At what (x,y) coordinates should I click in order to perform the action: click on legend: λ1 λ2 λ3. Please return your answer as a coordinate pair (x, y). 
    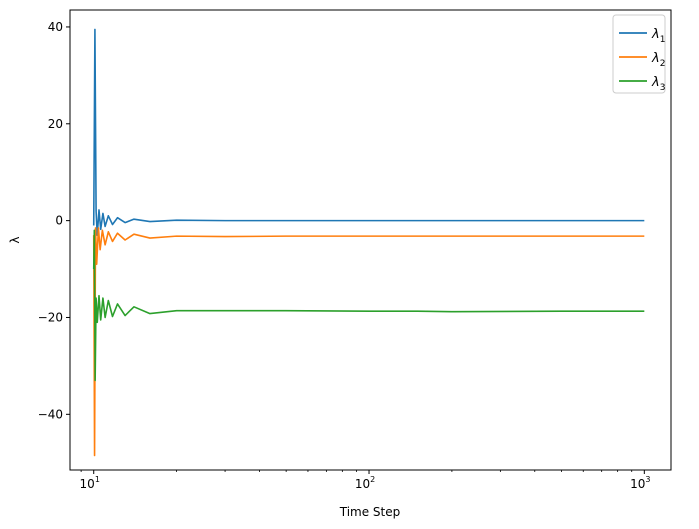
    Looking at the image, I should click on (639, 54).